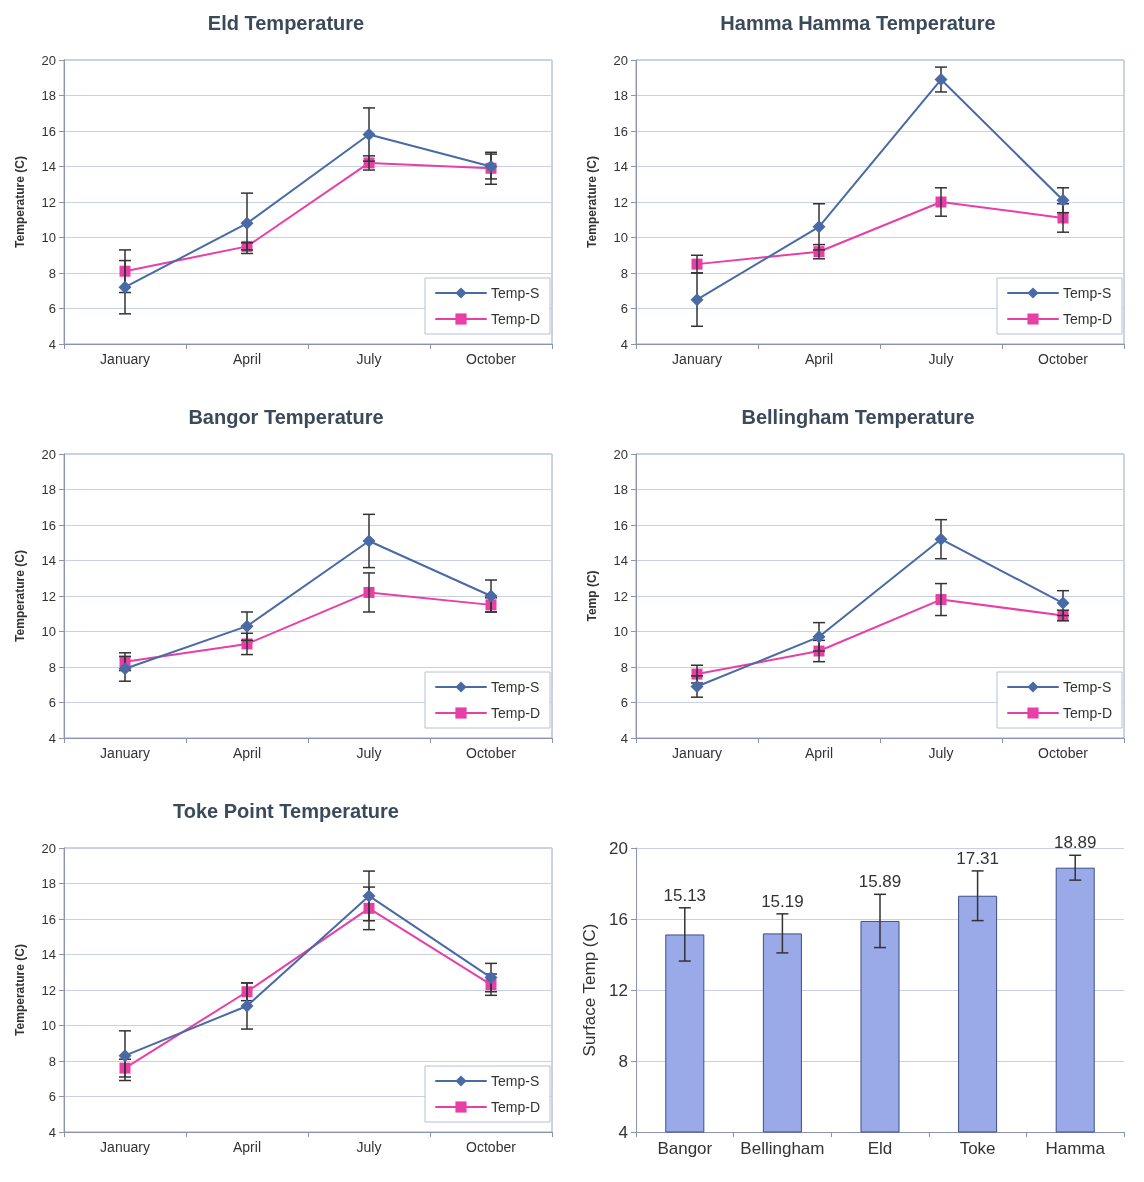 This screenshot has height=1182, width=1144. Describe the element at coordinates (977, 858) in the screenshot. I see `data-label: 17.31` at that location.